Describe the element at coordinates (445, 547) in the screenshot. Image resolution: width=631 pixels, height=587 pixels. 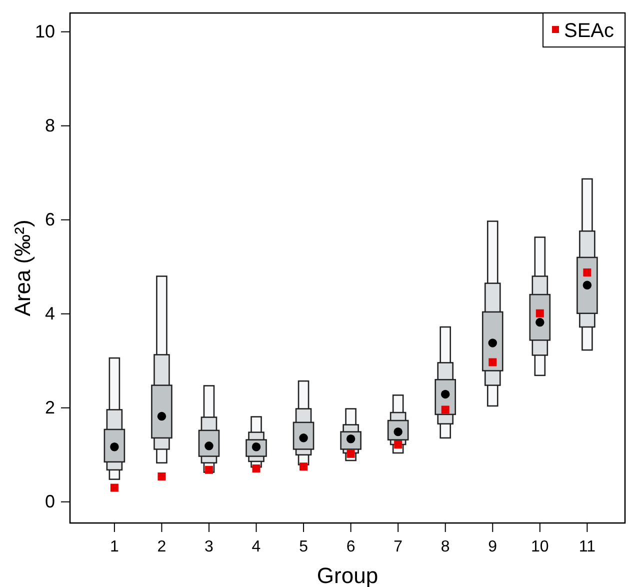
I see `x-tick-label: 8` at that location.